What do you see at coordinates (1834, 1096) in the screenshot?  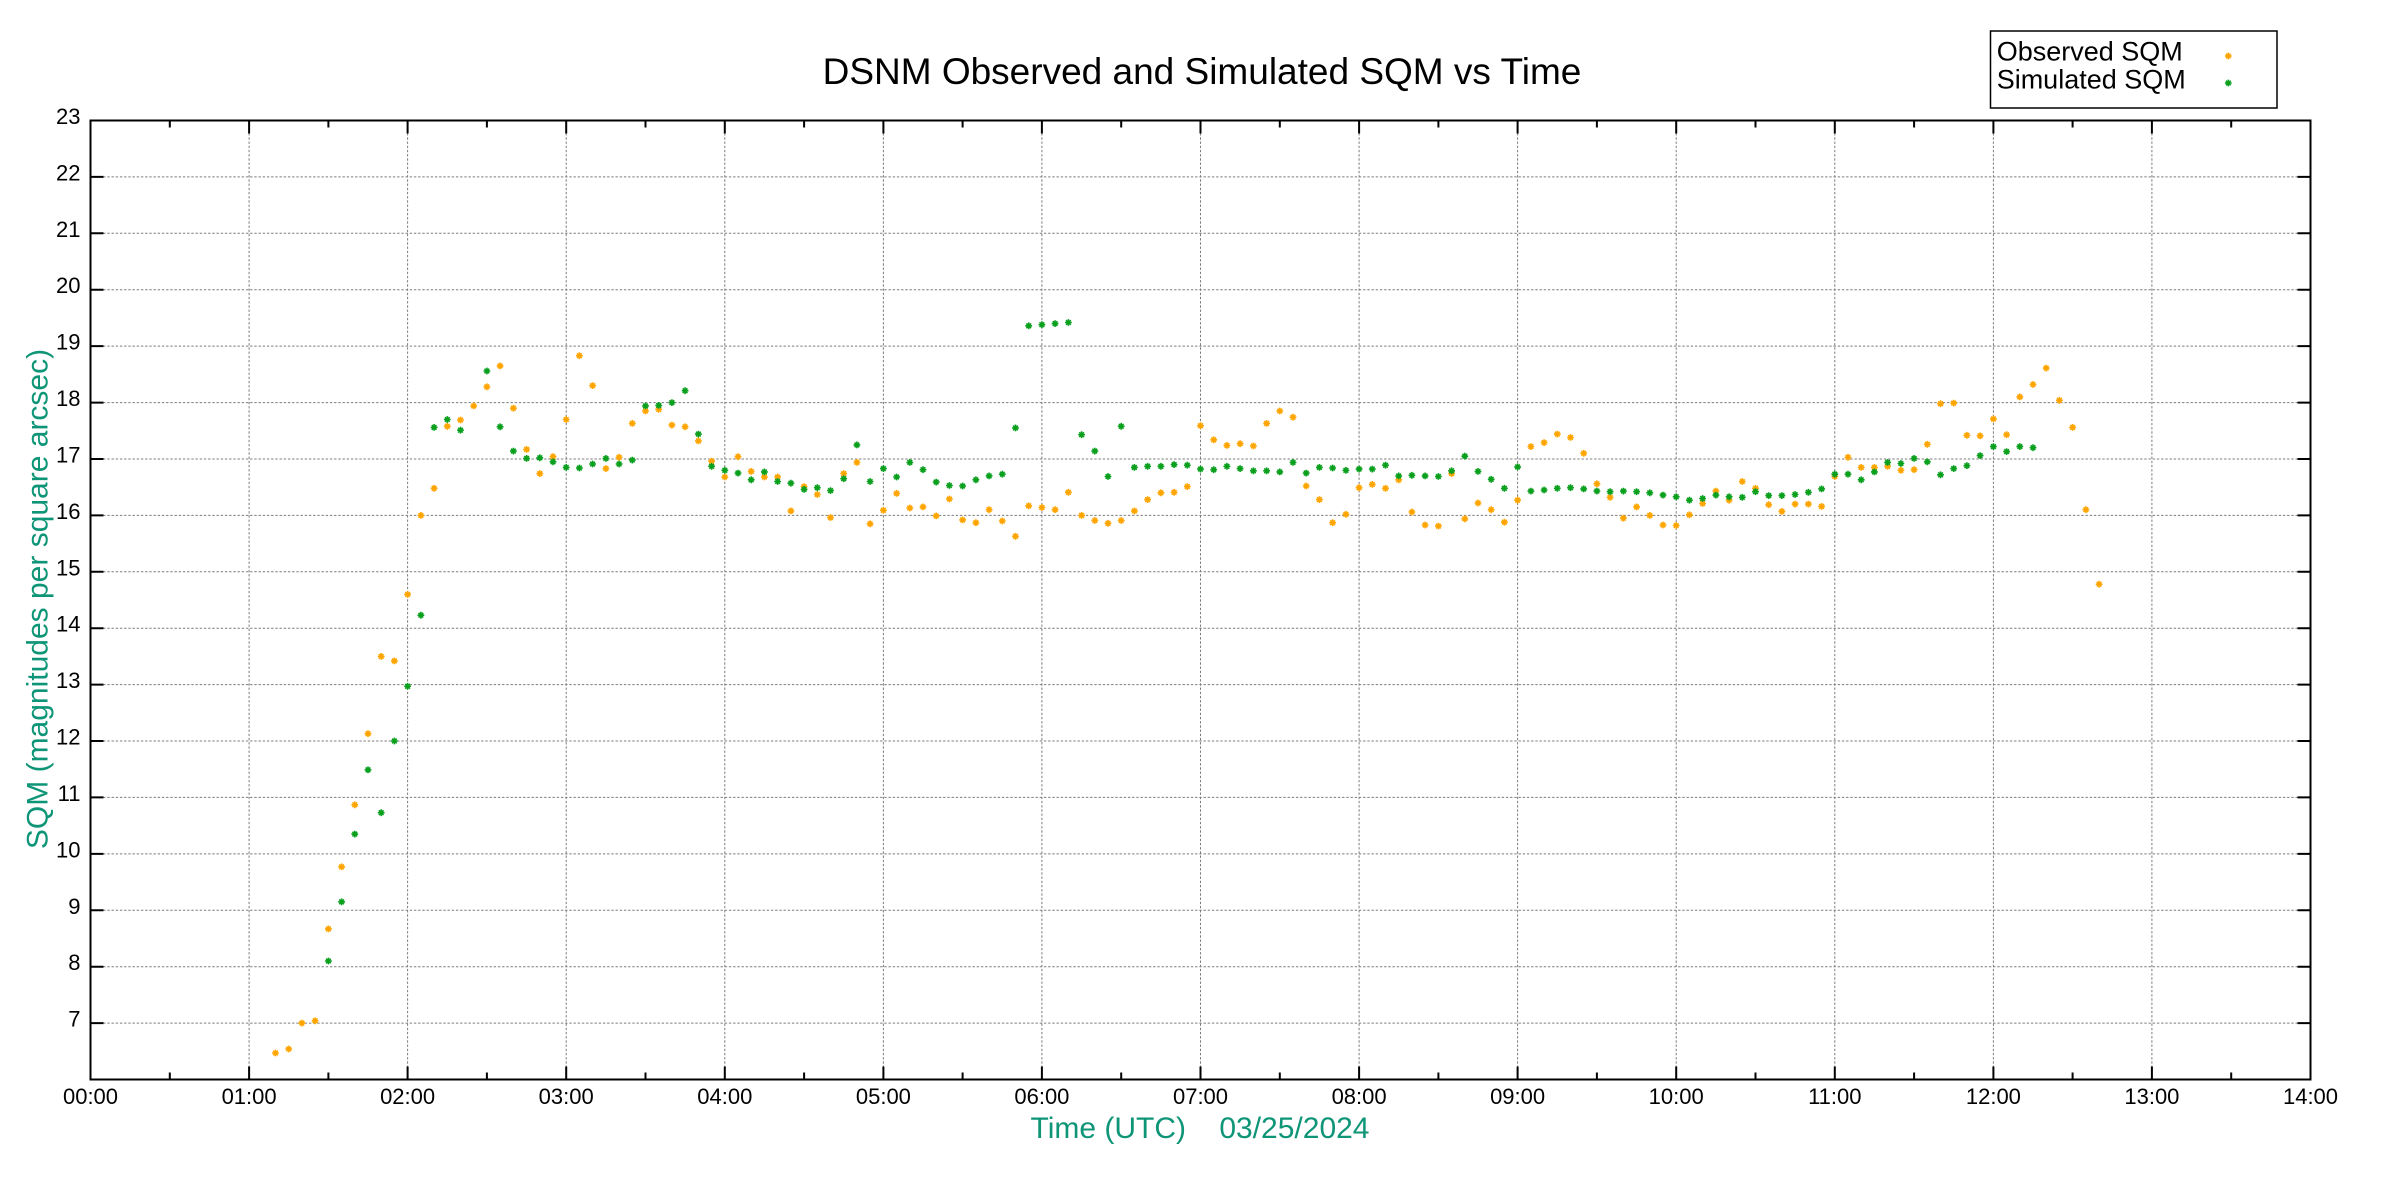 I see `svg-text: 11:00` at bounding box center [1834, 1096].